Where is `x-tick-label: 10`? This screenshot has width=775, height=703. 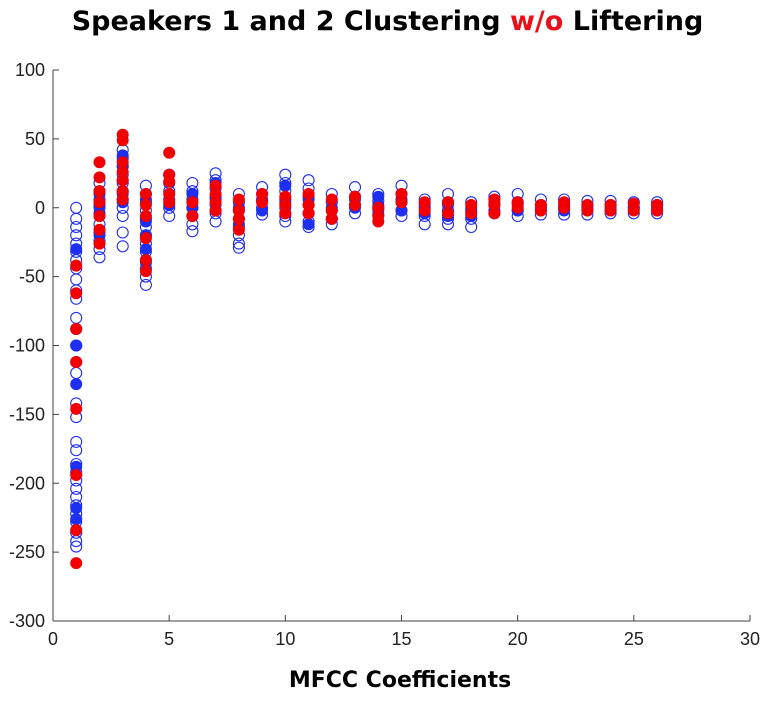
x-tick-label: 10 is located at coordinates (285, 639).